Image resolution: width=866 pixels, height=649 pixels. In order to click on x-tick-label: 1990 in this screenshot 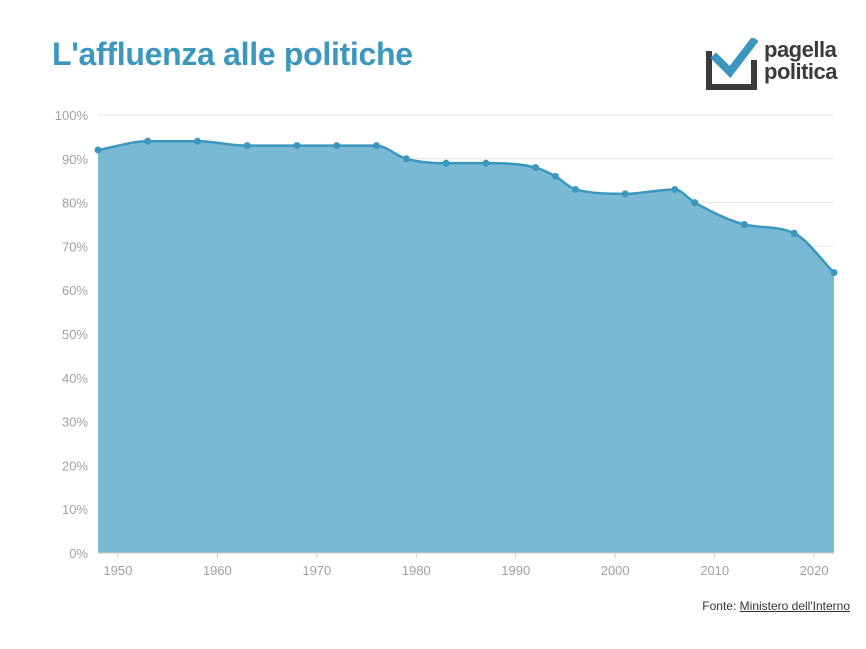, I will do `click(515, 570)`.